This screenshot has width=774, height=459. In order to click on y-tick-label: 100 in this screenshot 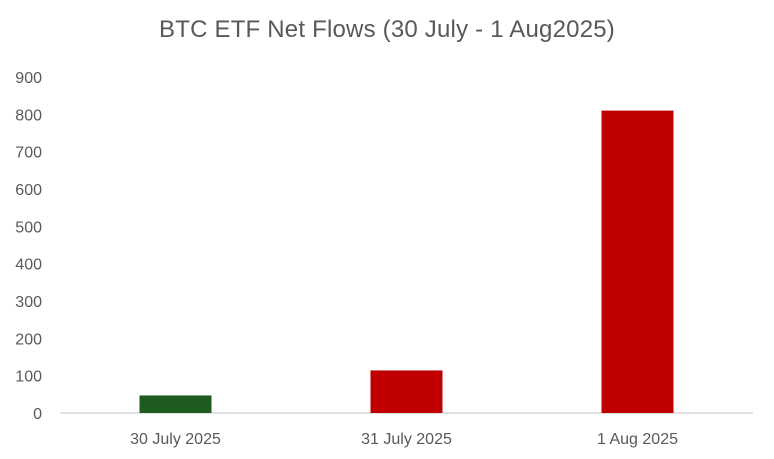, I will do `click(28, 377)`.